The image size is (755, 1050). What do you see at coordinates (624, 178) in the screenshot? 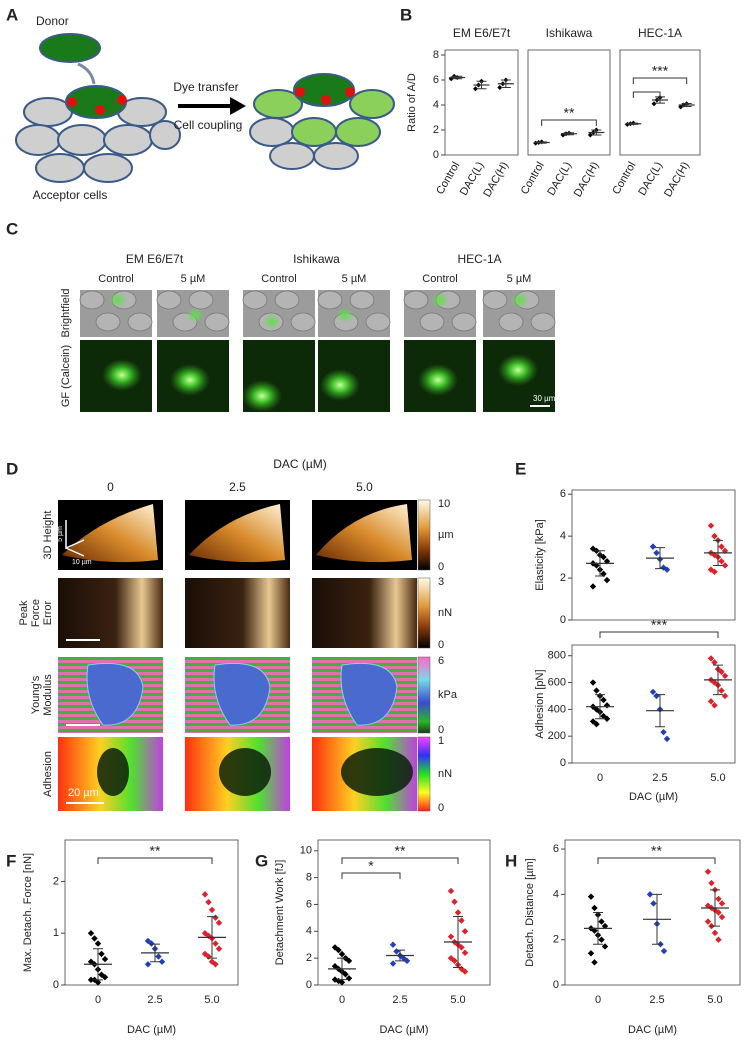
I see `x-tick-label: Control` at bounding box center [624, 178].